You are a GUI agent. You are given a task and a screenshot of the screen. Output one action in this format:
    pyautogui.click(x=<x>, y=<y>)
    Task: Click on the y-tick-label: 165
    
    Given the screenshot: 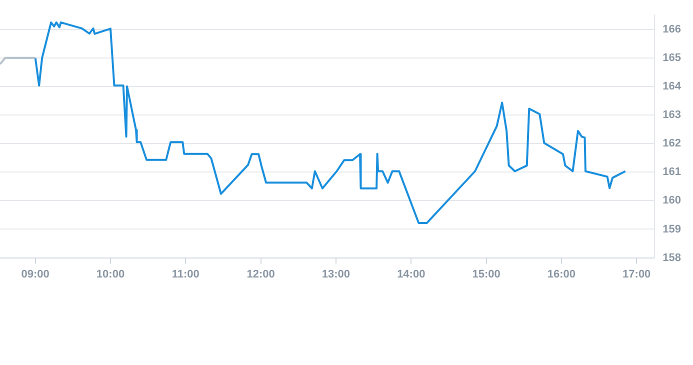 What is the action you would take?
    pyautogui.click(x=672, y=58)
    